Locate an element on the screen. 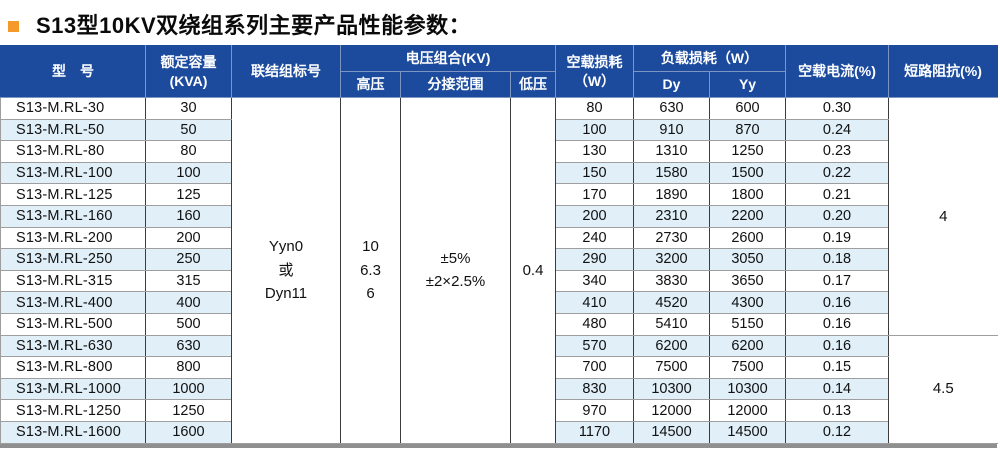 The height and width of the screenshot is (451, 1000). dy-cell: 3830 is located at coordinates (671, 281).